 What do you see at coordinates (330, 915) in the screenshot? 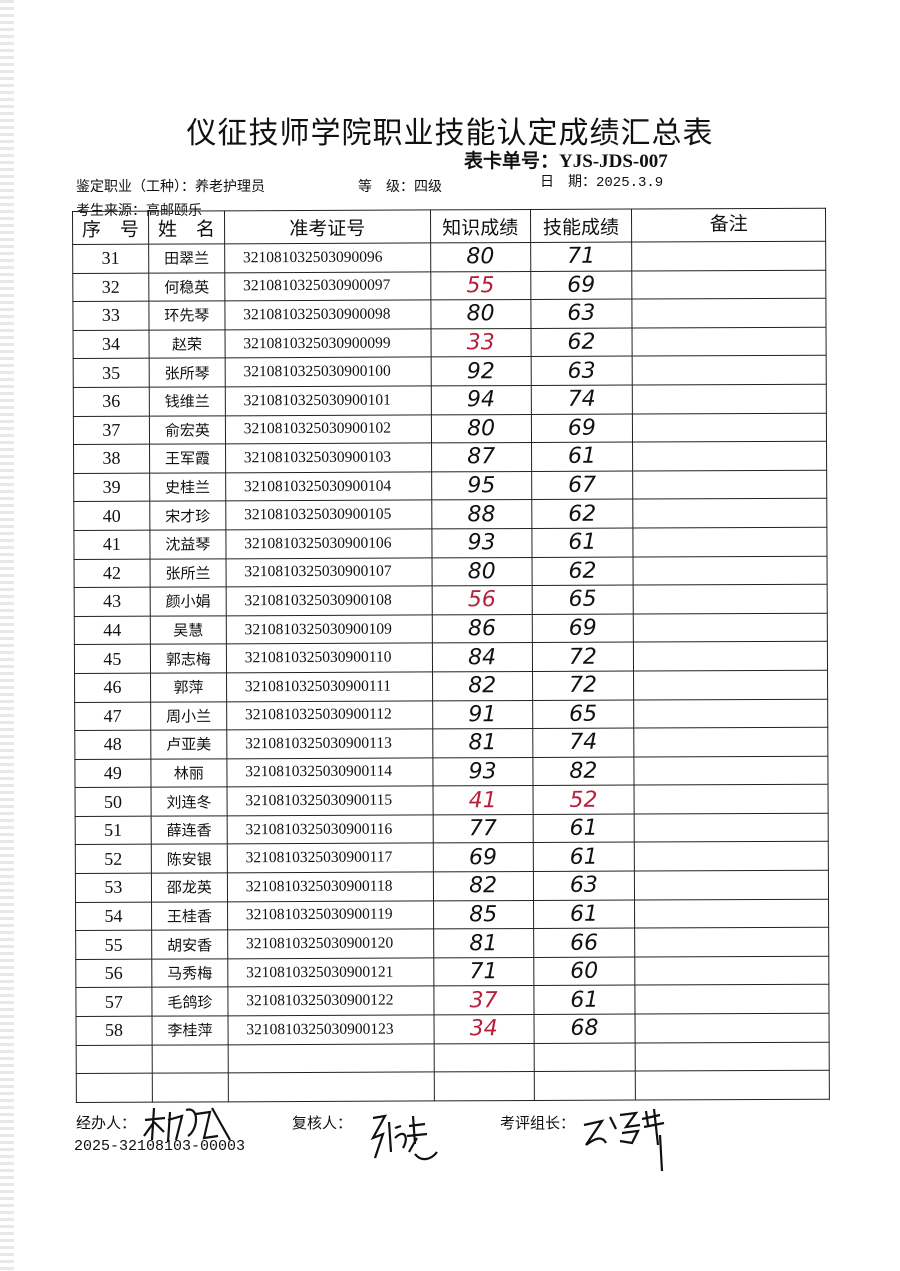
I see `exam-id: 3210810325030900119` at bounding box center [330, 915].